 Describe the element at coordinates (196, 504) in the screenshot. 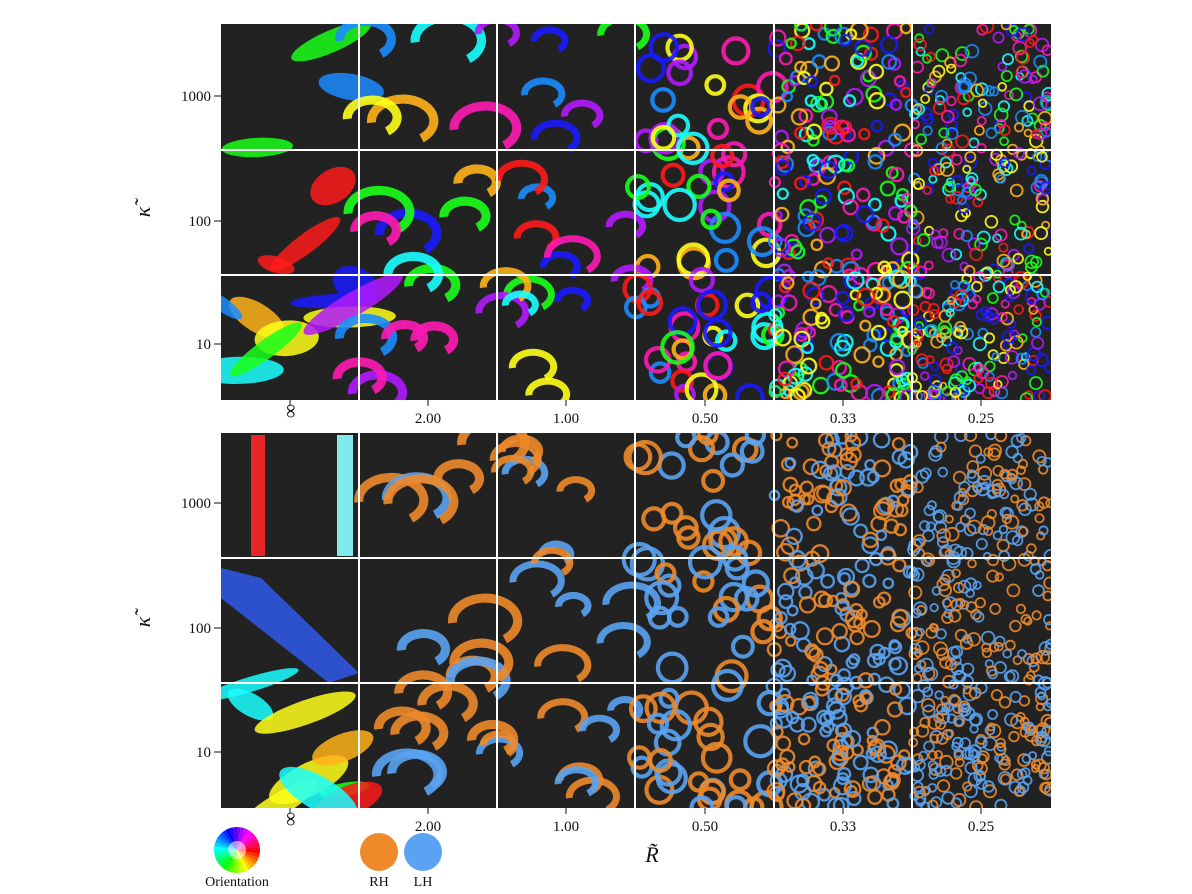

I see `y-tick-label: 1000` at that location.